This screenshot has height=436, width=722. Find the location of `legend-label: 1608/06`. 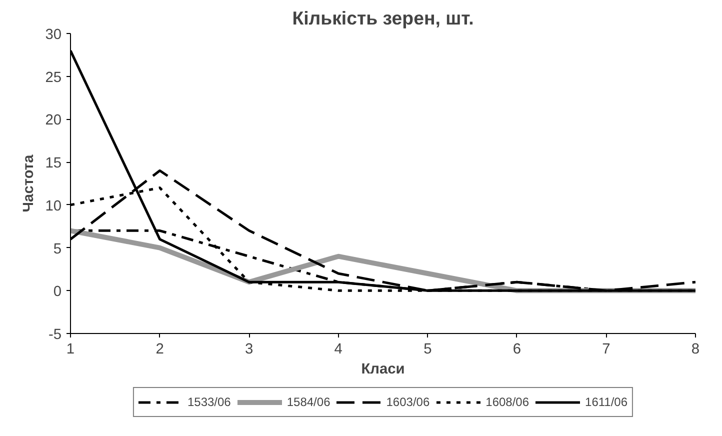

legend-label: 1608/06 is located at coordinates (508, 402).